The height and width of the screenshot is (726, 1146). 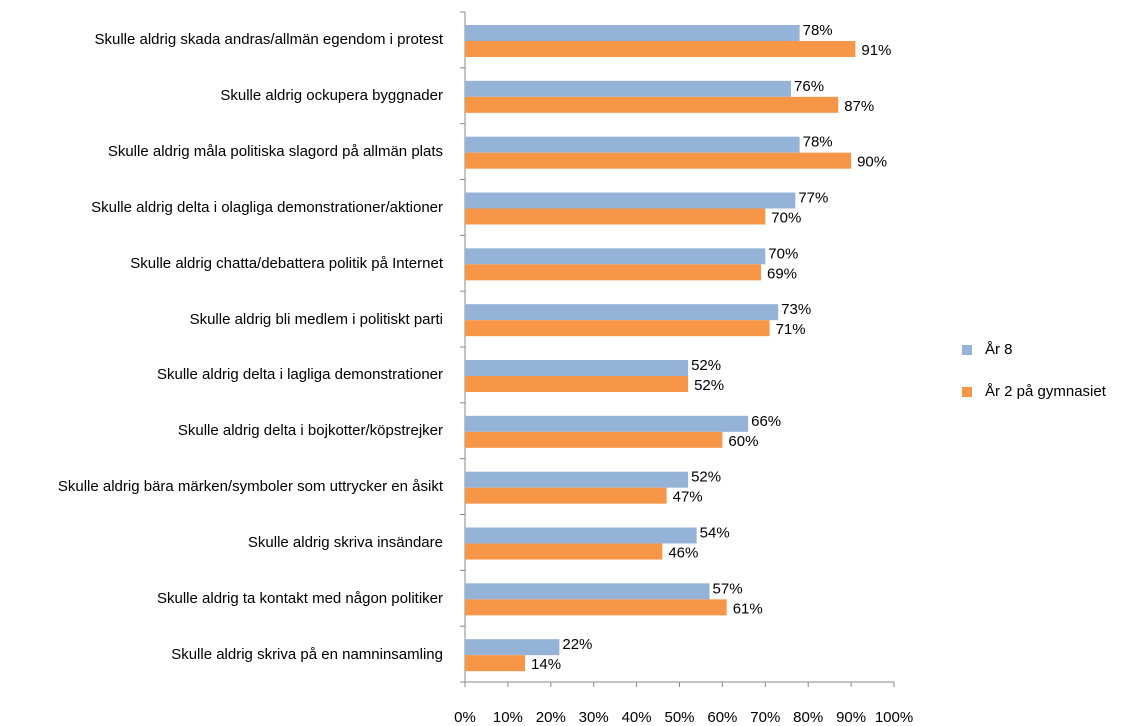 I want to click on x-tick-label: 60%, so click(x=722, y=717).